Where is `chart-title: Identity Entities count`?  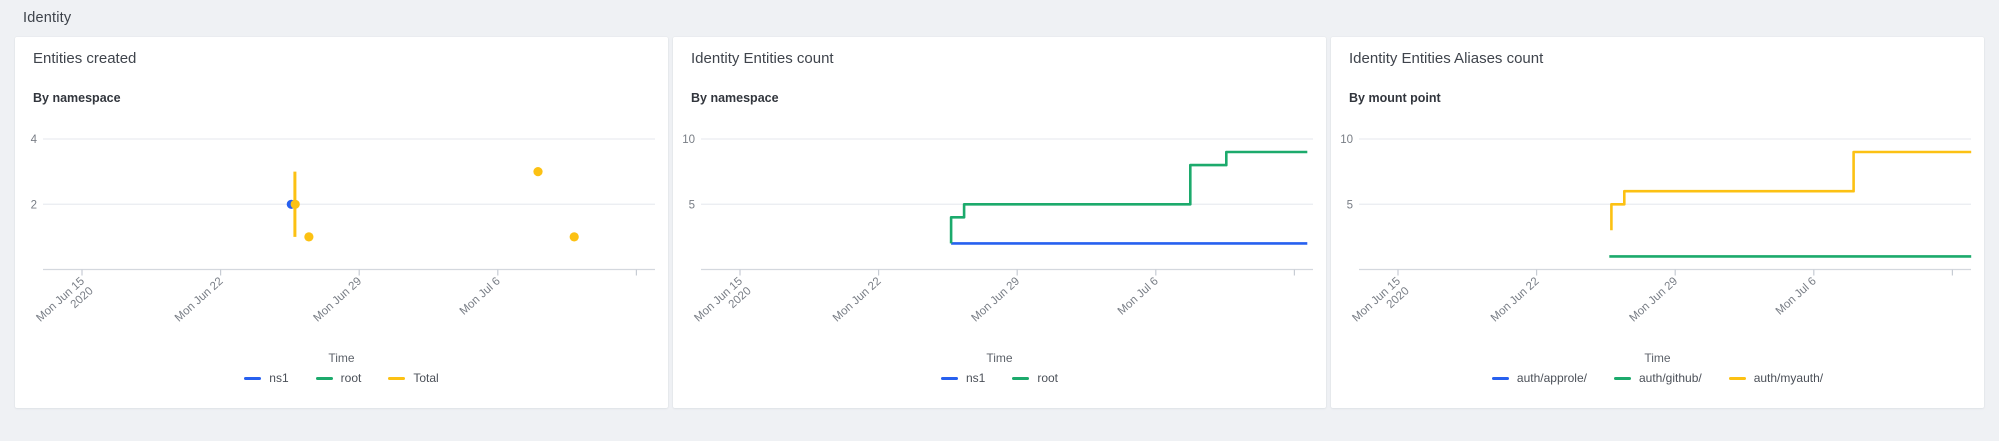
chart-title: Identity Entities count is located at coordinates (762, 58).